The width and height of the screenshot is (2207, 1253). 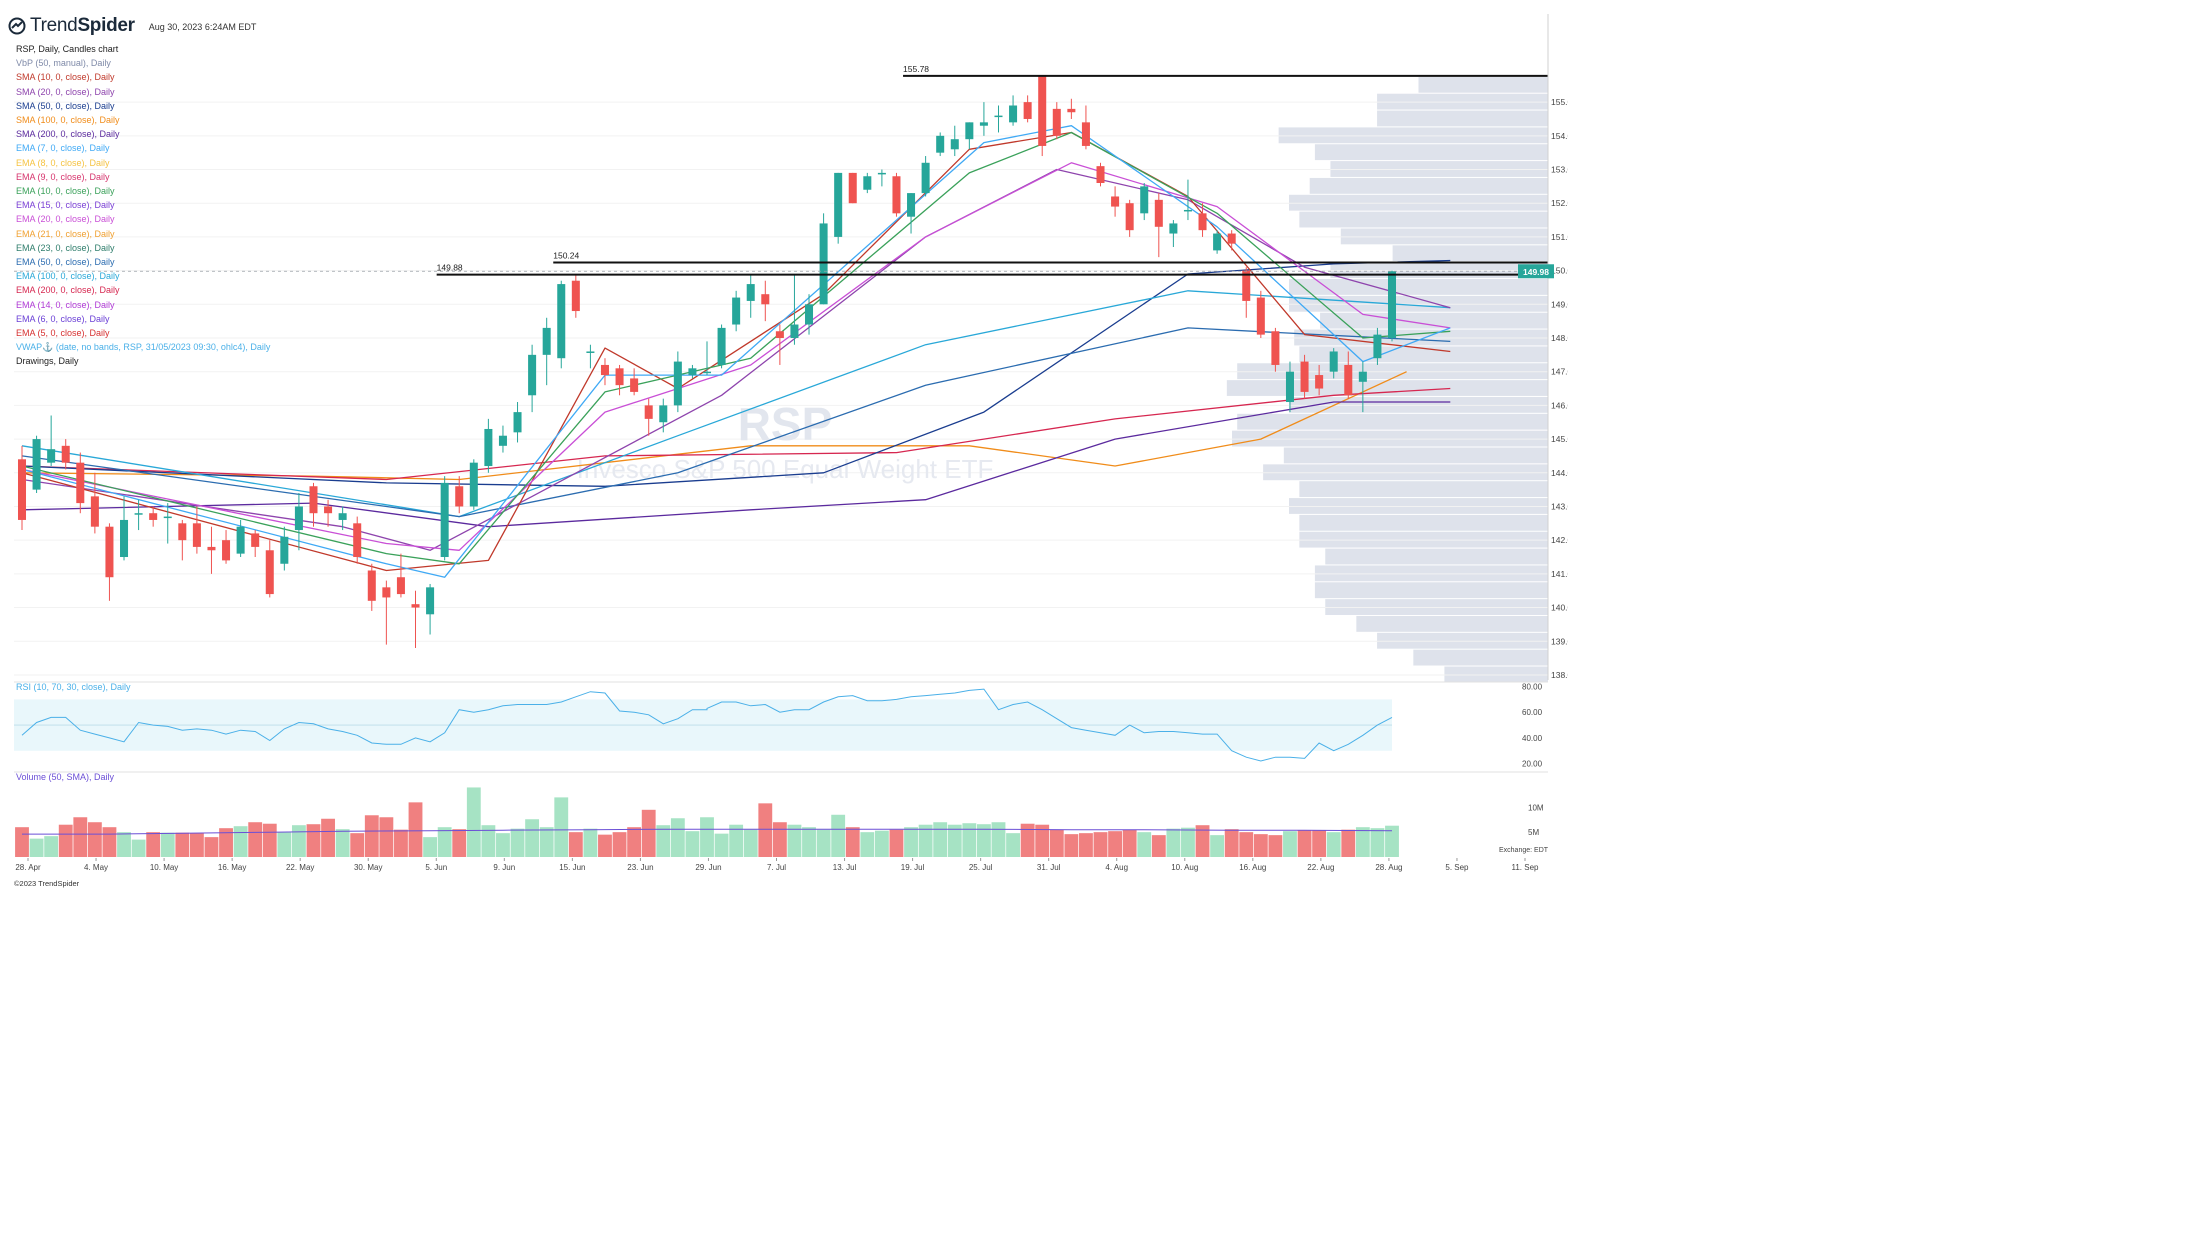 What do you see at coordinates (1559, 608) in the screenshot?
I see `price-tick-label: 140.00` at bounding box center [1559, 608].